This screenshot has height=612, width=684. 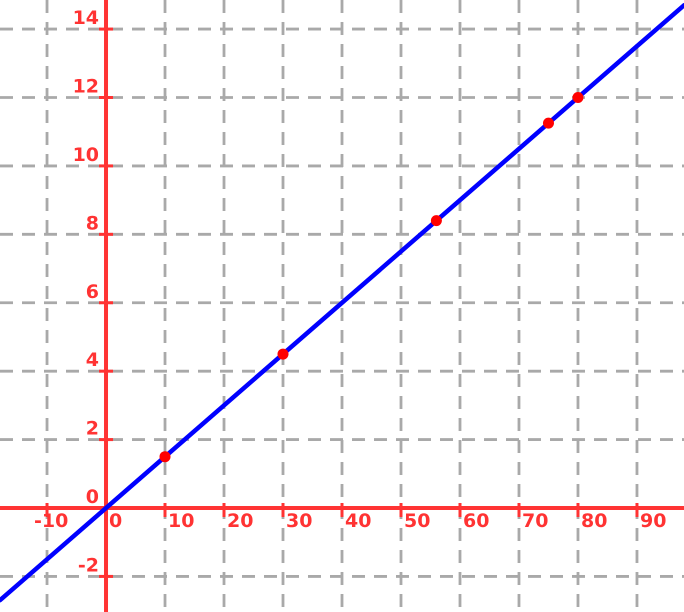 What do you see at coordinates (358, 521) in the screenshot?
I see `x-tick-label: 40` at bounding box center [358, 521].